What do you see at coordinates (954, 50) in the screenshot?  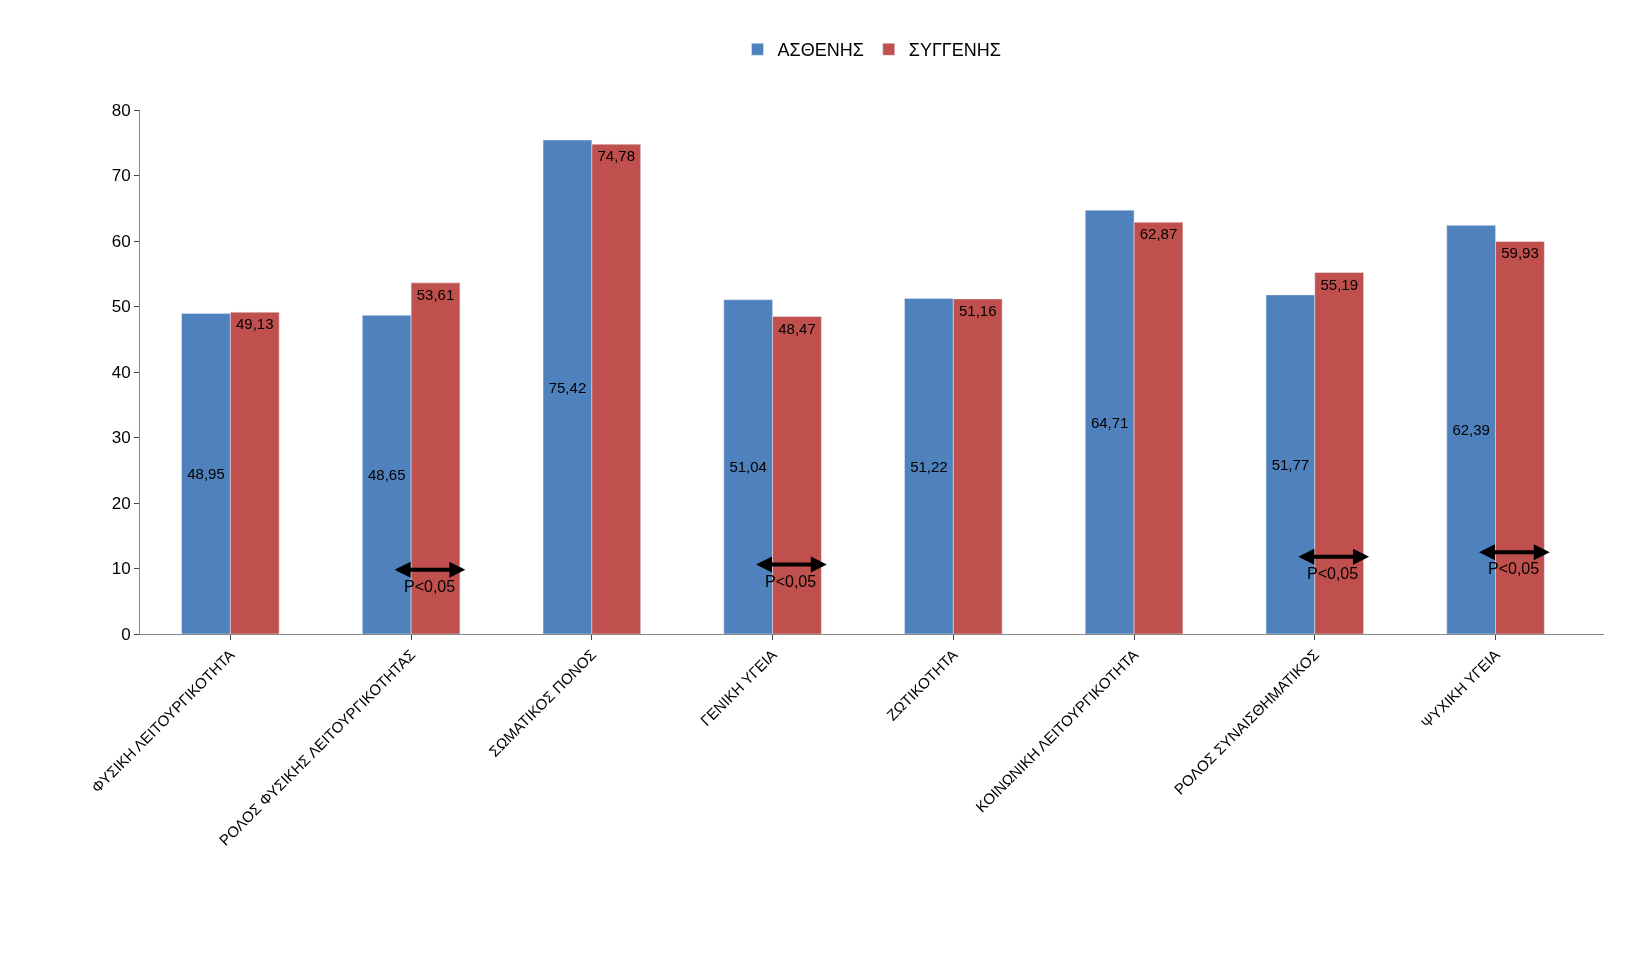 I see `legend-label: ΣΥΓΓΕΝΗΣ` at bounding box center [954, 50].